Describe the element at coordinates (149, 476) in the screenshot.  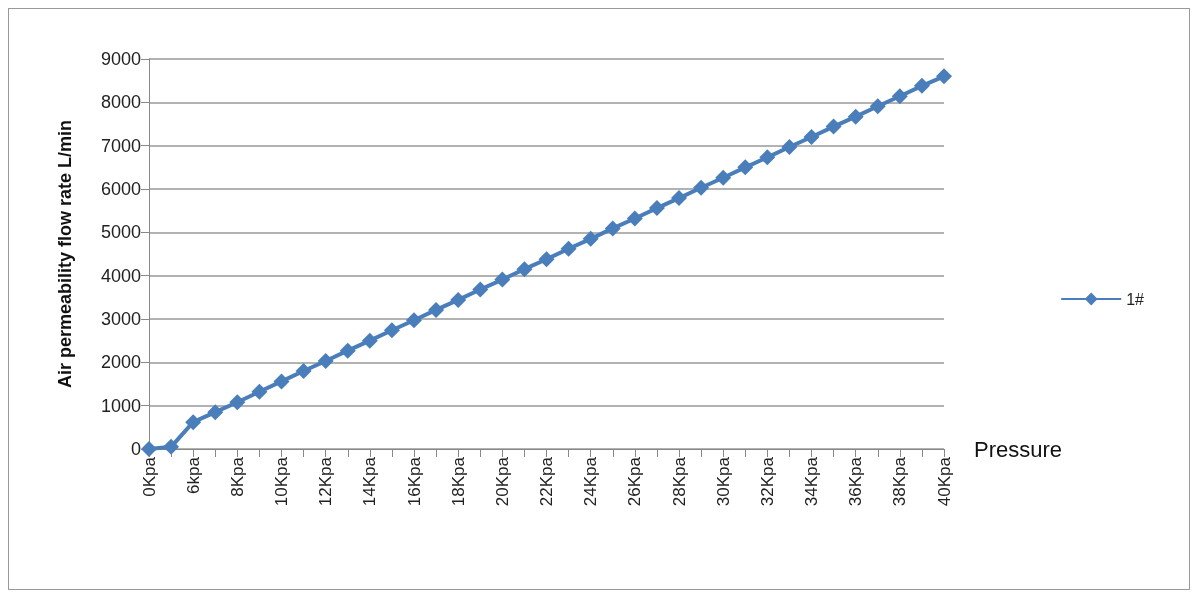
I see `x-tick-label: 0Kpa` at that location.